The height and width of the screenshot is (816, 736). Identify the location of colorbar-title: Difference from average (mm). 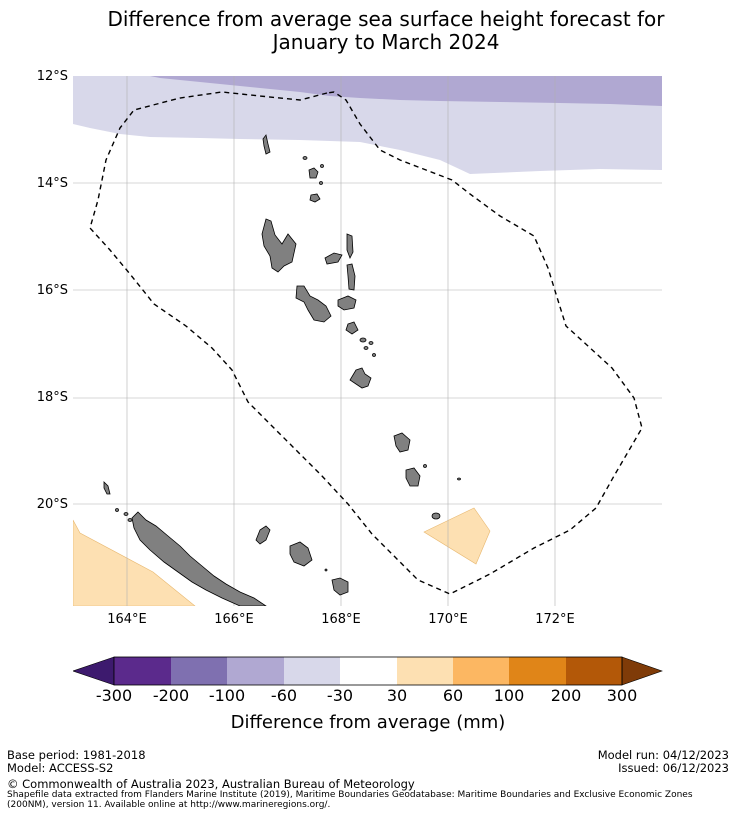
(368, 722).